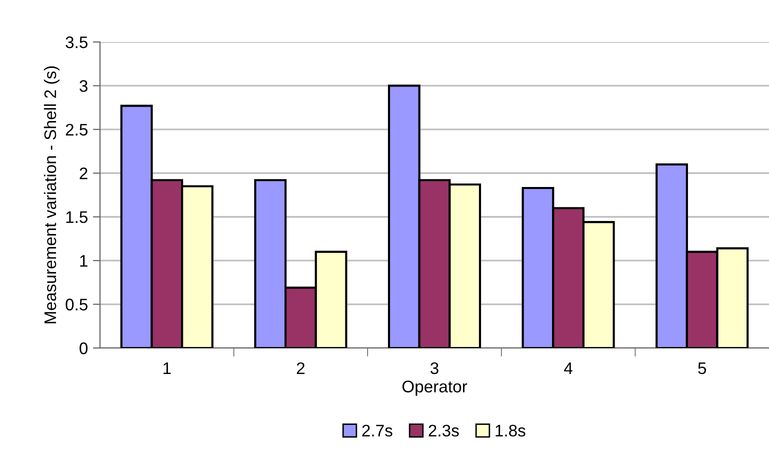 This screenshot has height=467, width=769. Describe the element at coordinates (443, 430) in the screenshot. I see `legend-label: 2.3s` at that location.